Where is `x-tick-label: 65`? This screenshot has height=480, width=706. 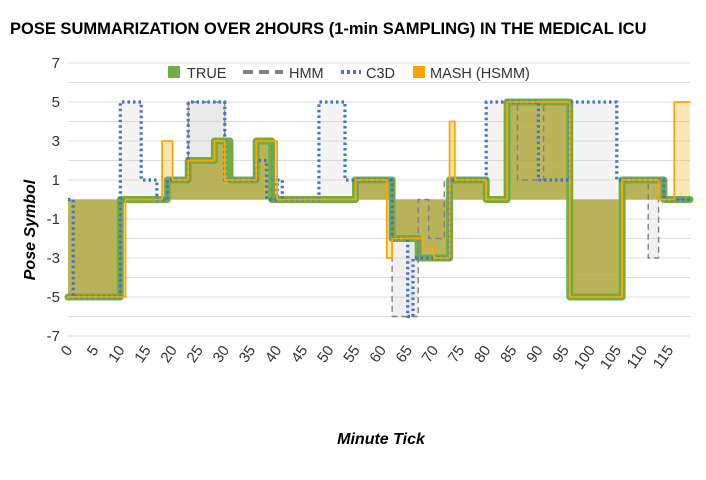 x-tick-label: 65 is located at coordinates (404, 354).